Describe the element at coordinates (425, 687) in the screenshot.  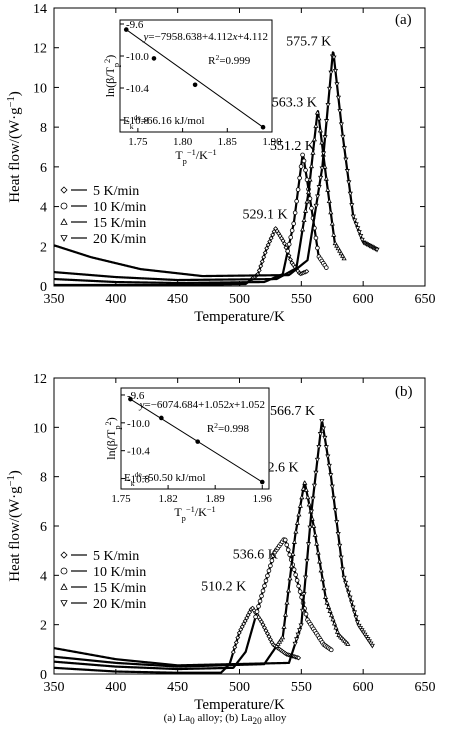
I see `x-tick-label: 650` at that location.